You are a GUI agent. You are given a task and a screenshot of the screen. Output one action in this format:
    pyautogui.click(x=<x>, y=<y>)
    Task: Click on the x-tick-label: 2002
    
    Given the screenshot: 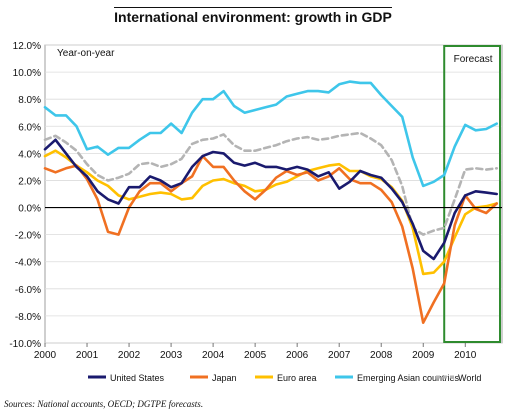 What is the action you would take?
    pyautogui.click(x=129, y=355)
    